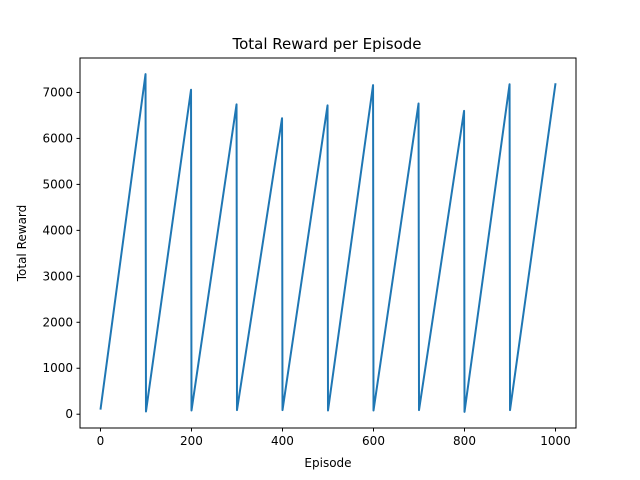  What do you see at coordinates (327, 463) in the screenshot?
I see `x-axis-label: Episode` at bounding box center [327, 463].